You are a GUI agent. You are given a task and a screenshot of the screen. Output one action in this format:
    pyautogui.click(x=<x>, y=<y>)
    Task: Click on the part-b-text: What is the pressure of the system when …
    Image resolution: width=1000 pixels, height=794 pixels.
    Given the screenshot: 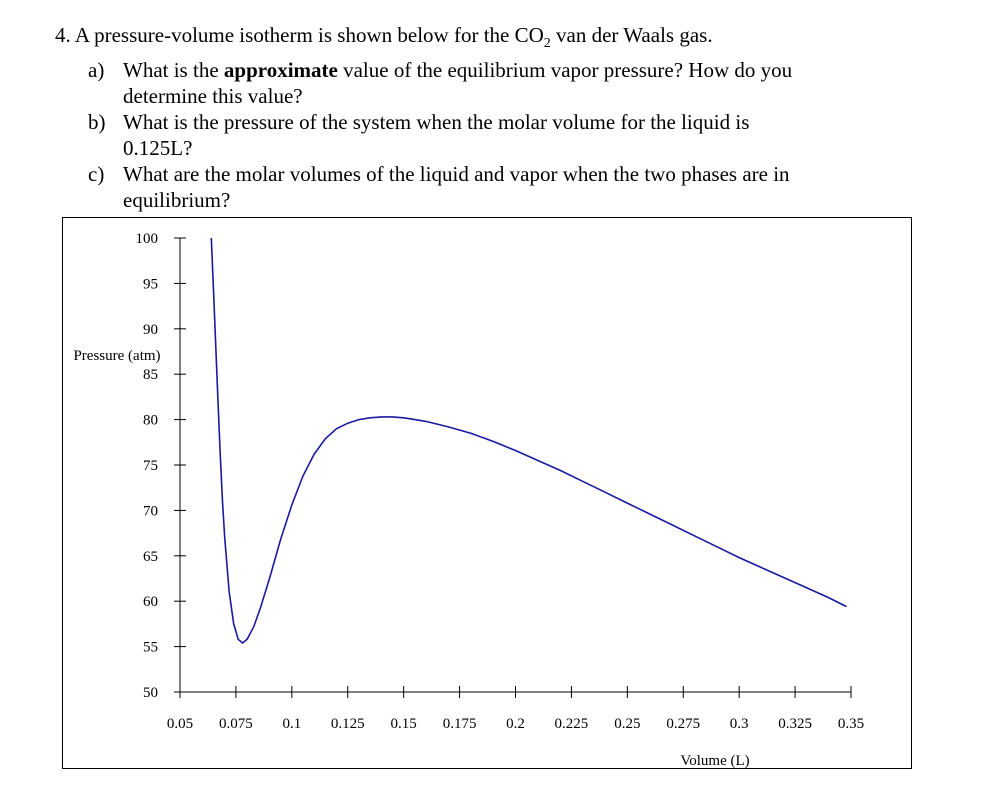 What is the action you would take?
    pyautogui.click(x=436, y=122)
    